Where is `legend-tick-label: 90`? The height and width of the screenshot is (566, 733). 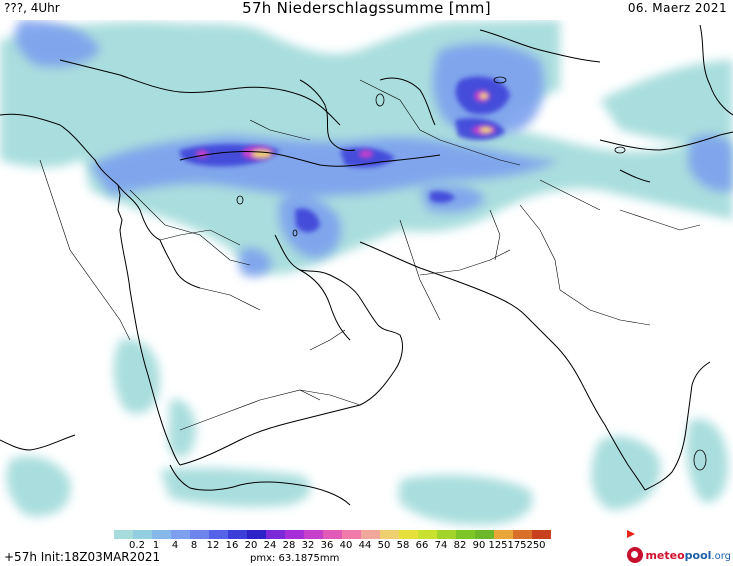
legend-tick-label: 90 is located at coordinates (479, 545).